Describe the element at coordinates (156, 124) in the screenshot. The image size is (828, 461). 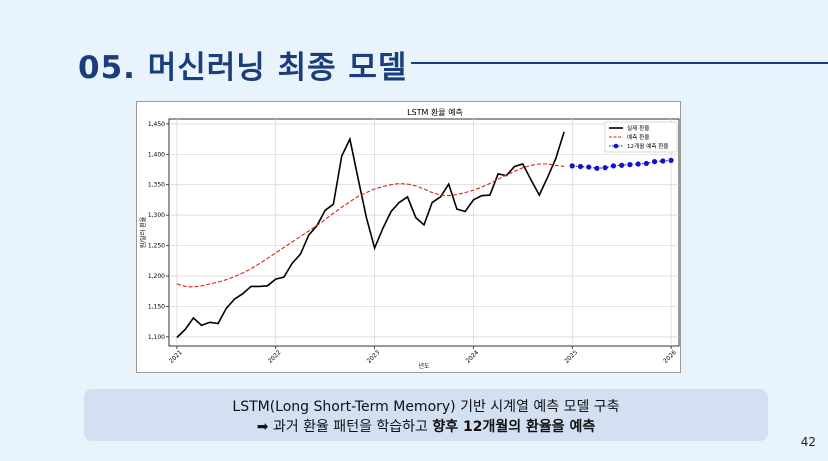
I see `y-tick-label: 1,450` at that location.